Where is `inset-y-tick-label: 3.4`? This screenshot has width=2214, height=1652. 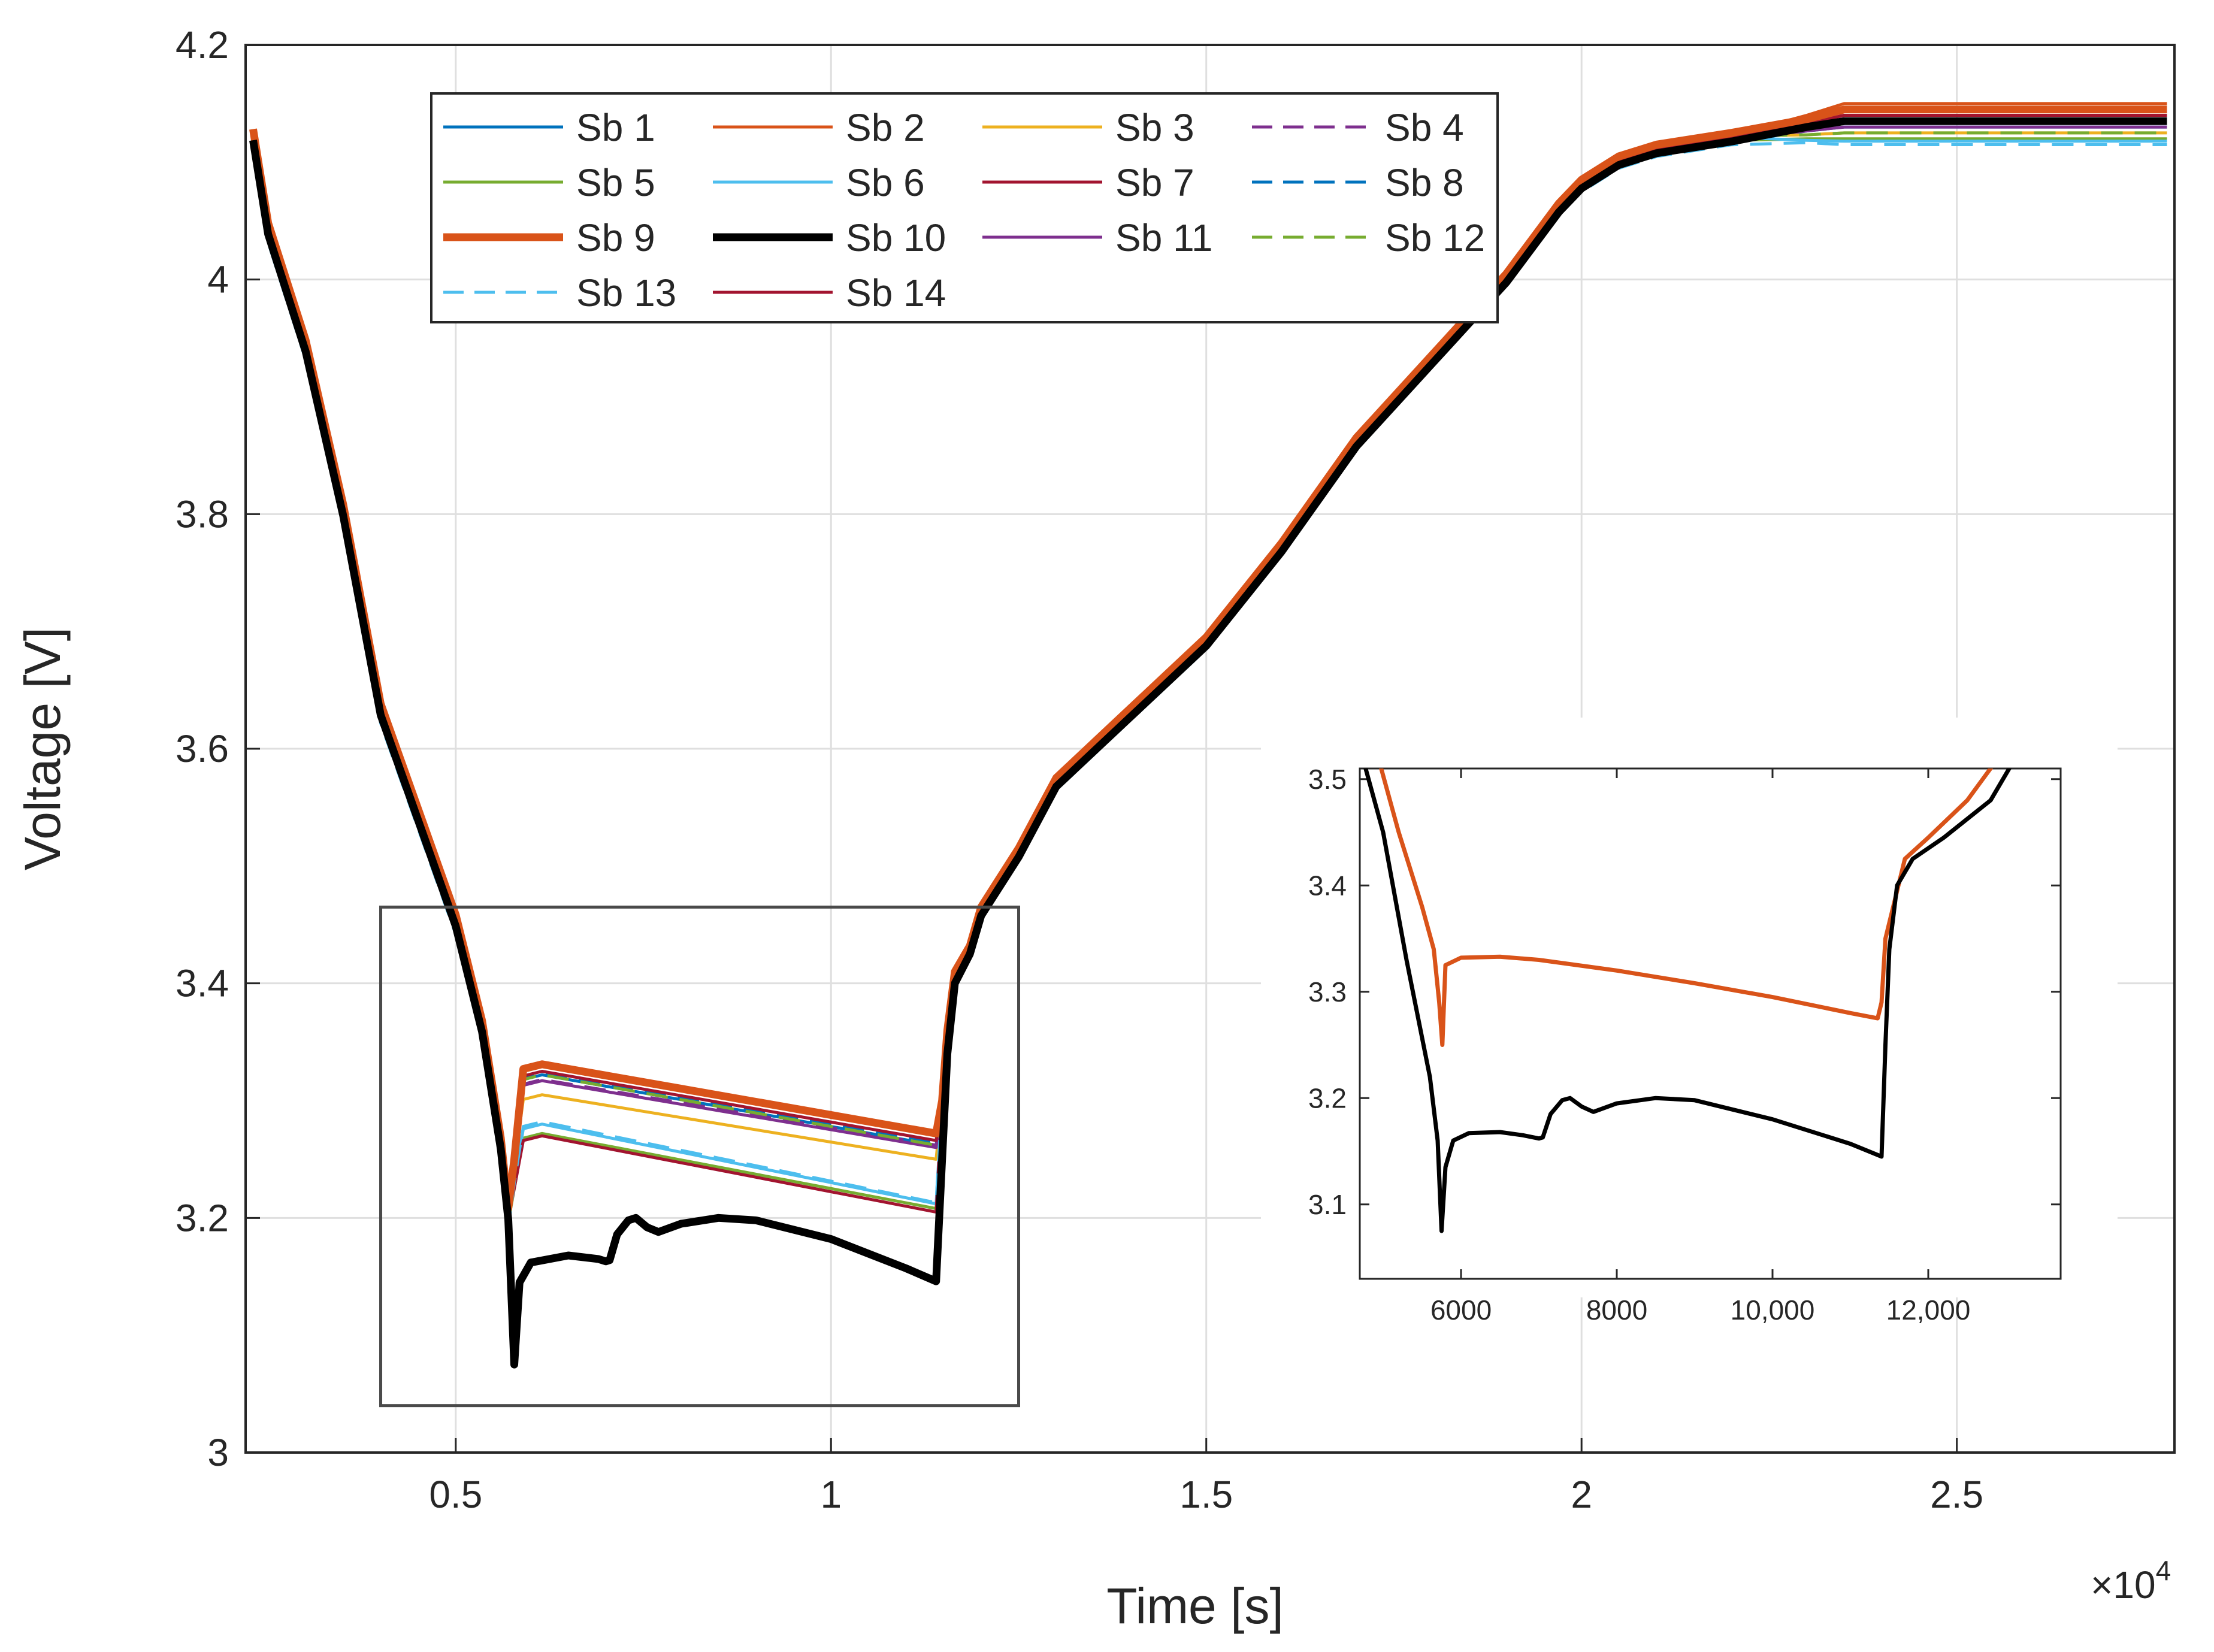 inset-y-tick-label: 3.4 is located at coordinates (1327, 886).